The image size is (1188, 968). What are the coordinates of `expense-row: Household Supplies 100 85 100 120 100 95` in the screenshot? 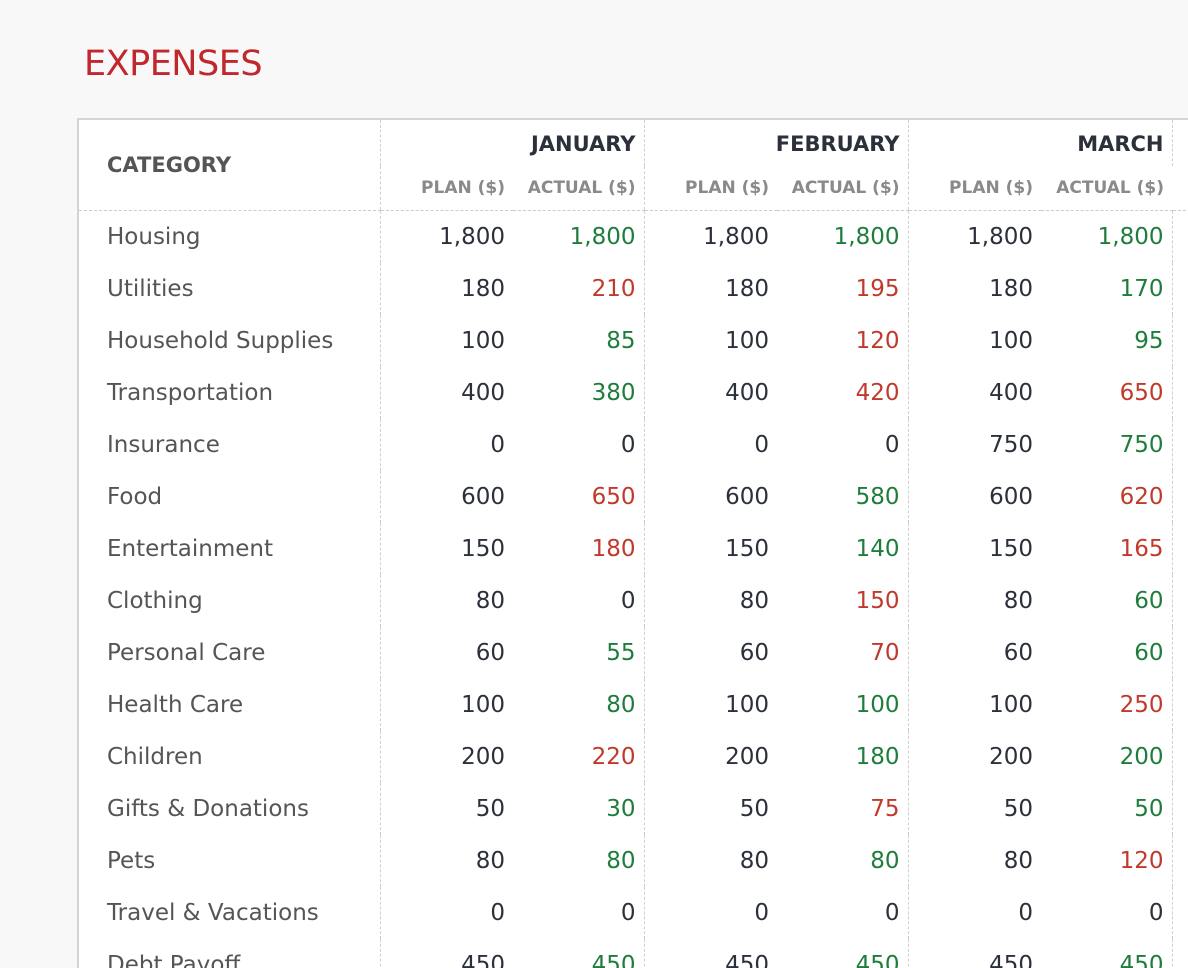 It's located at (633, 341).